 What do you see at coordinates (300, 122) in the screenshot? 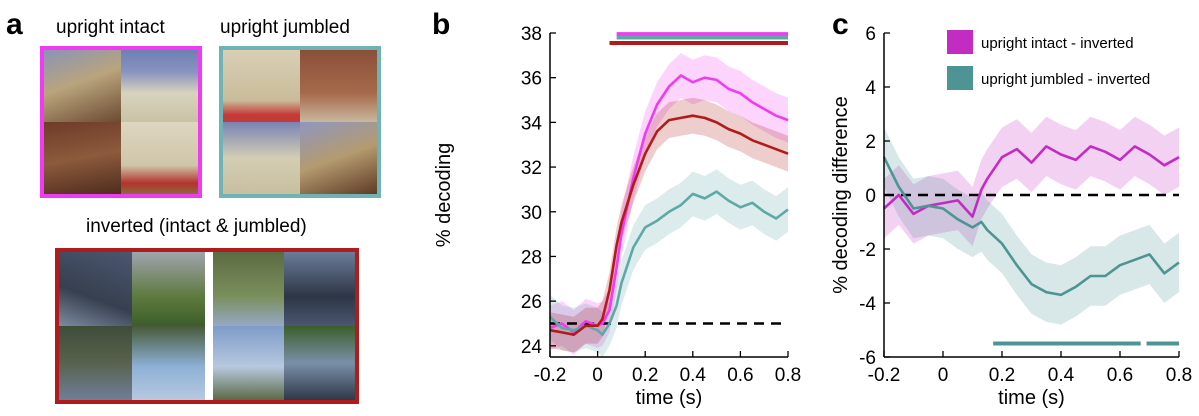
I see `upright-jumbled-image` at bounding box center [300, 122].